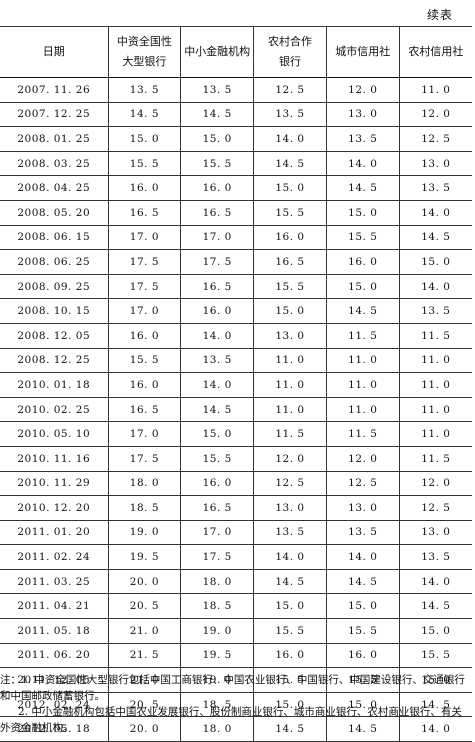 The image size is (475, 742). What do you see at coordinates (144, 631) in the screenshot?
I see `large-banks-cell: 21. 0` at bounding box center [144, 631].